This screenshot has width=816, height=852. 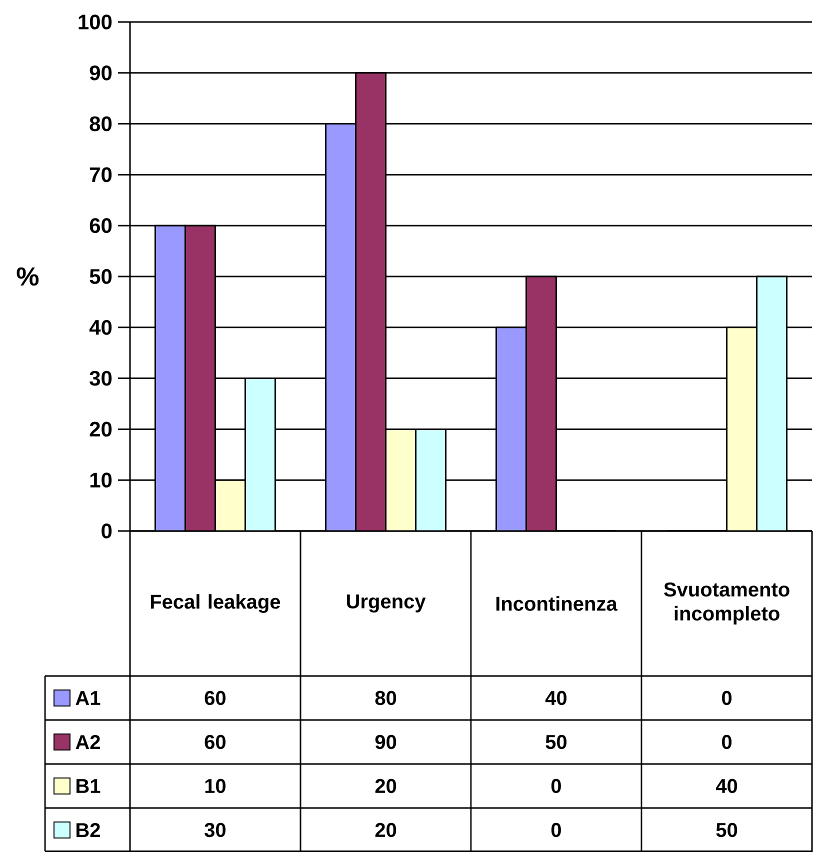 I want to click on y-tick-label: 40, so click(x=100, y=327).